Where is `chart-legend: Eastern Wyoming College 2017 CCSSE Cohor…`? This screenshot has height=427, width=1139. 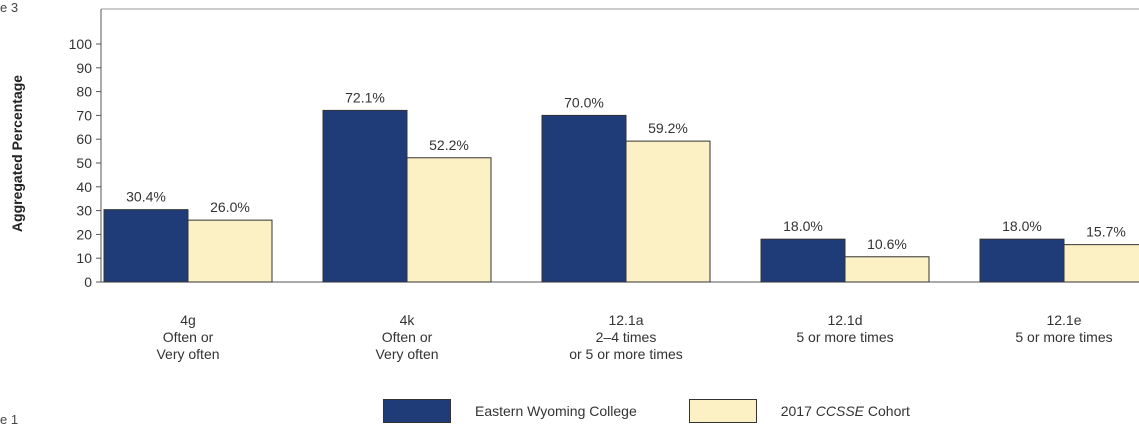 chart-legend: Eastern Wyoming College 2017 CCSSE Cohor… is located at coordinates (646, 411).